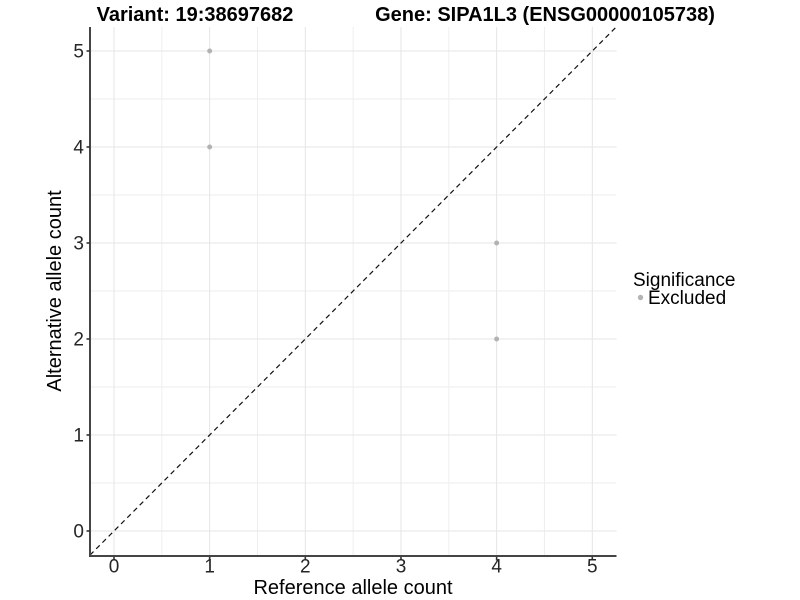  Describe the element at coordinates (687, 298) in the screenshot. I see `legend-item-label: Excluded` at that location.